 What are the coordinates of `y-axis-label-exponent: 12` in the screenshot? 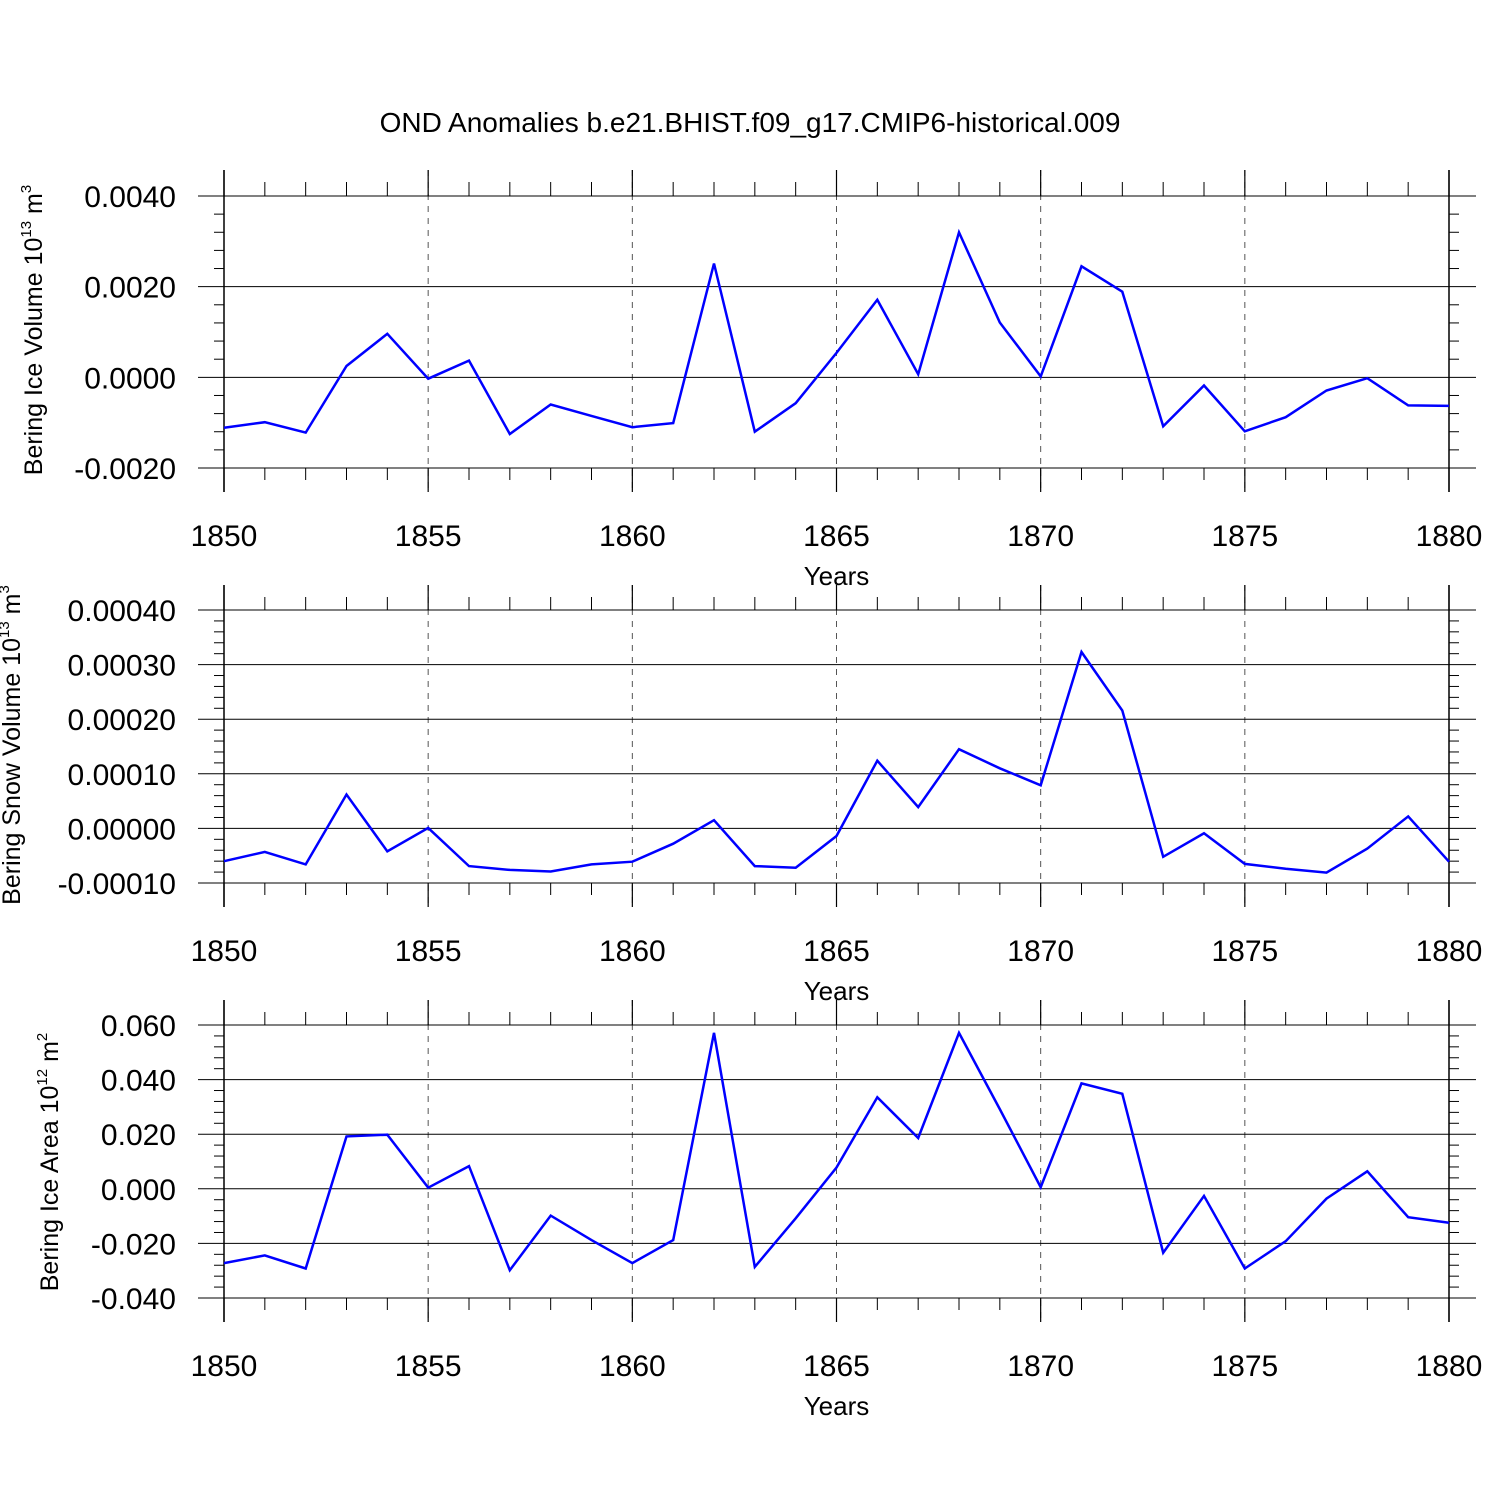 It's located at (42, 1077).